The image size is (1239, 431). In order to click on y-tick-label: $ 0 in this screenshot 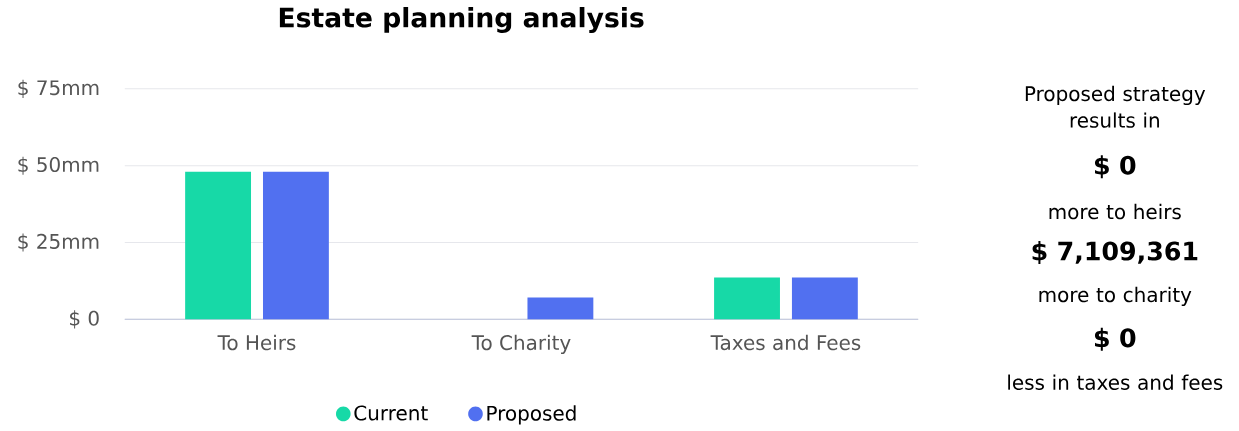, I will do `click(84, 319)`.